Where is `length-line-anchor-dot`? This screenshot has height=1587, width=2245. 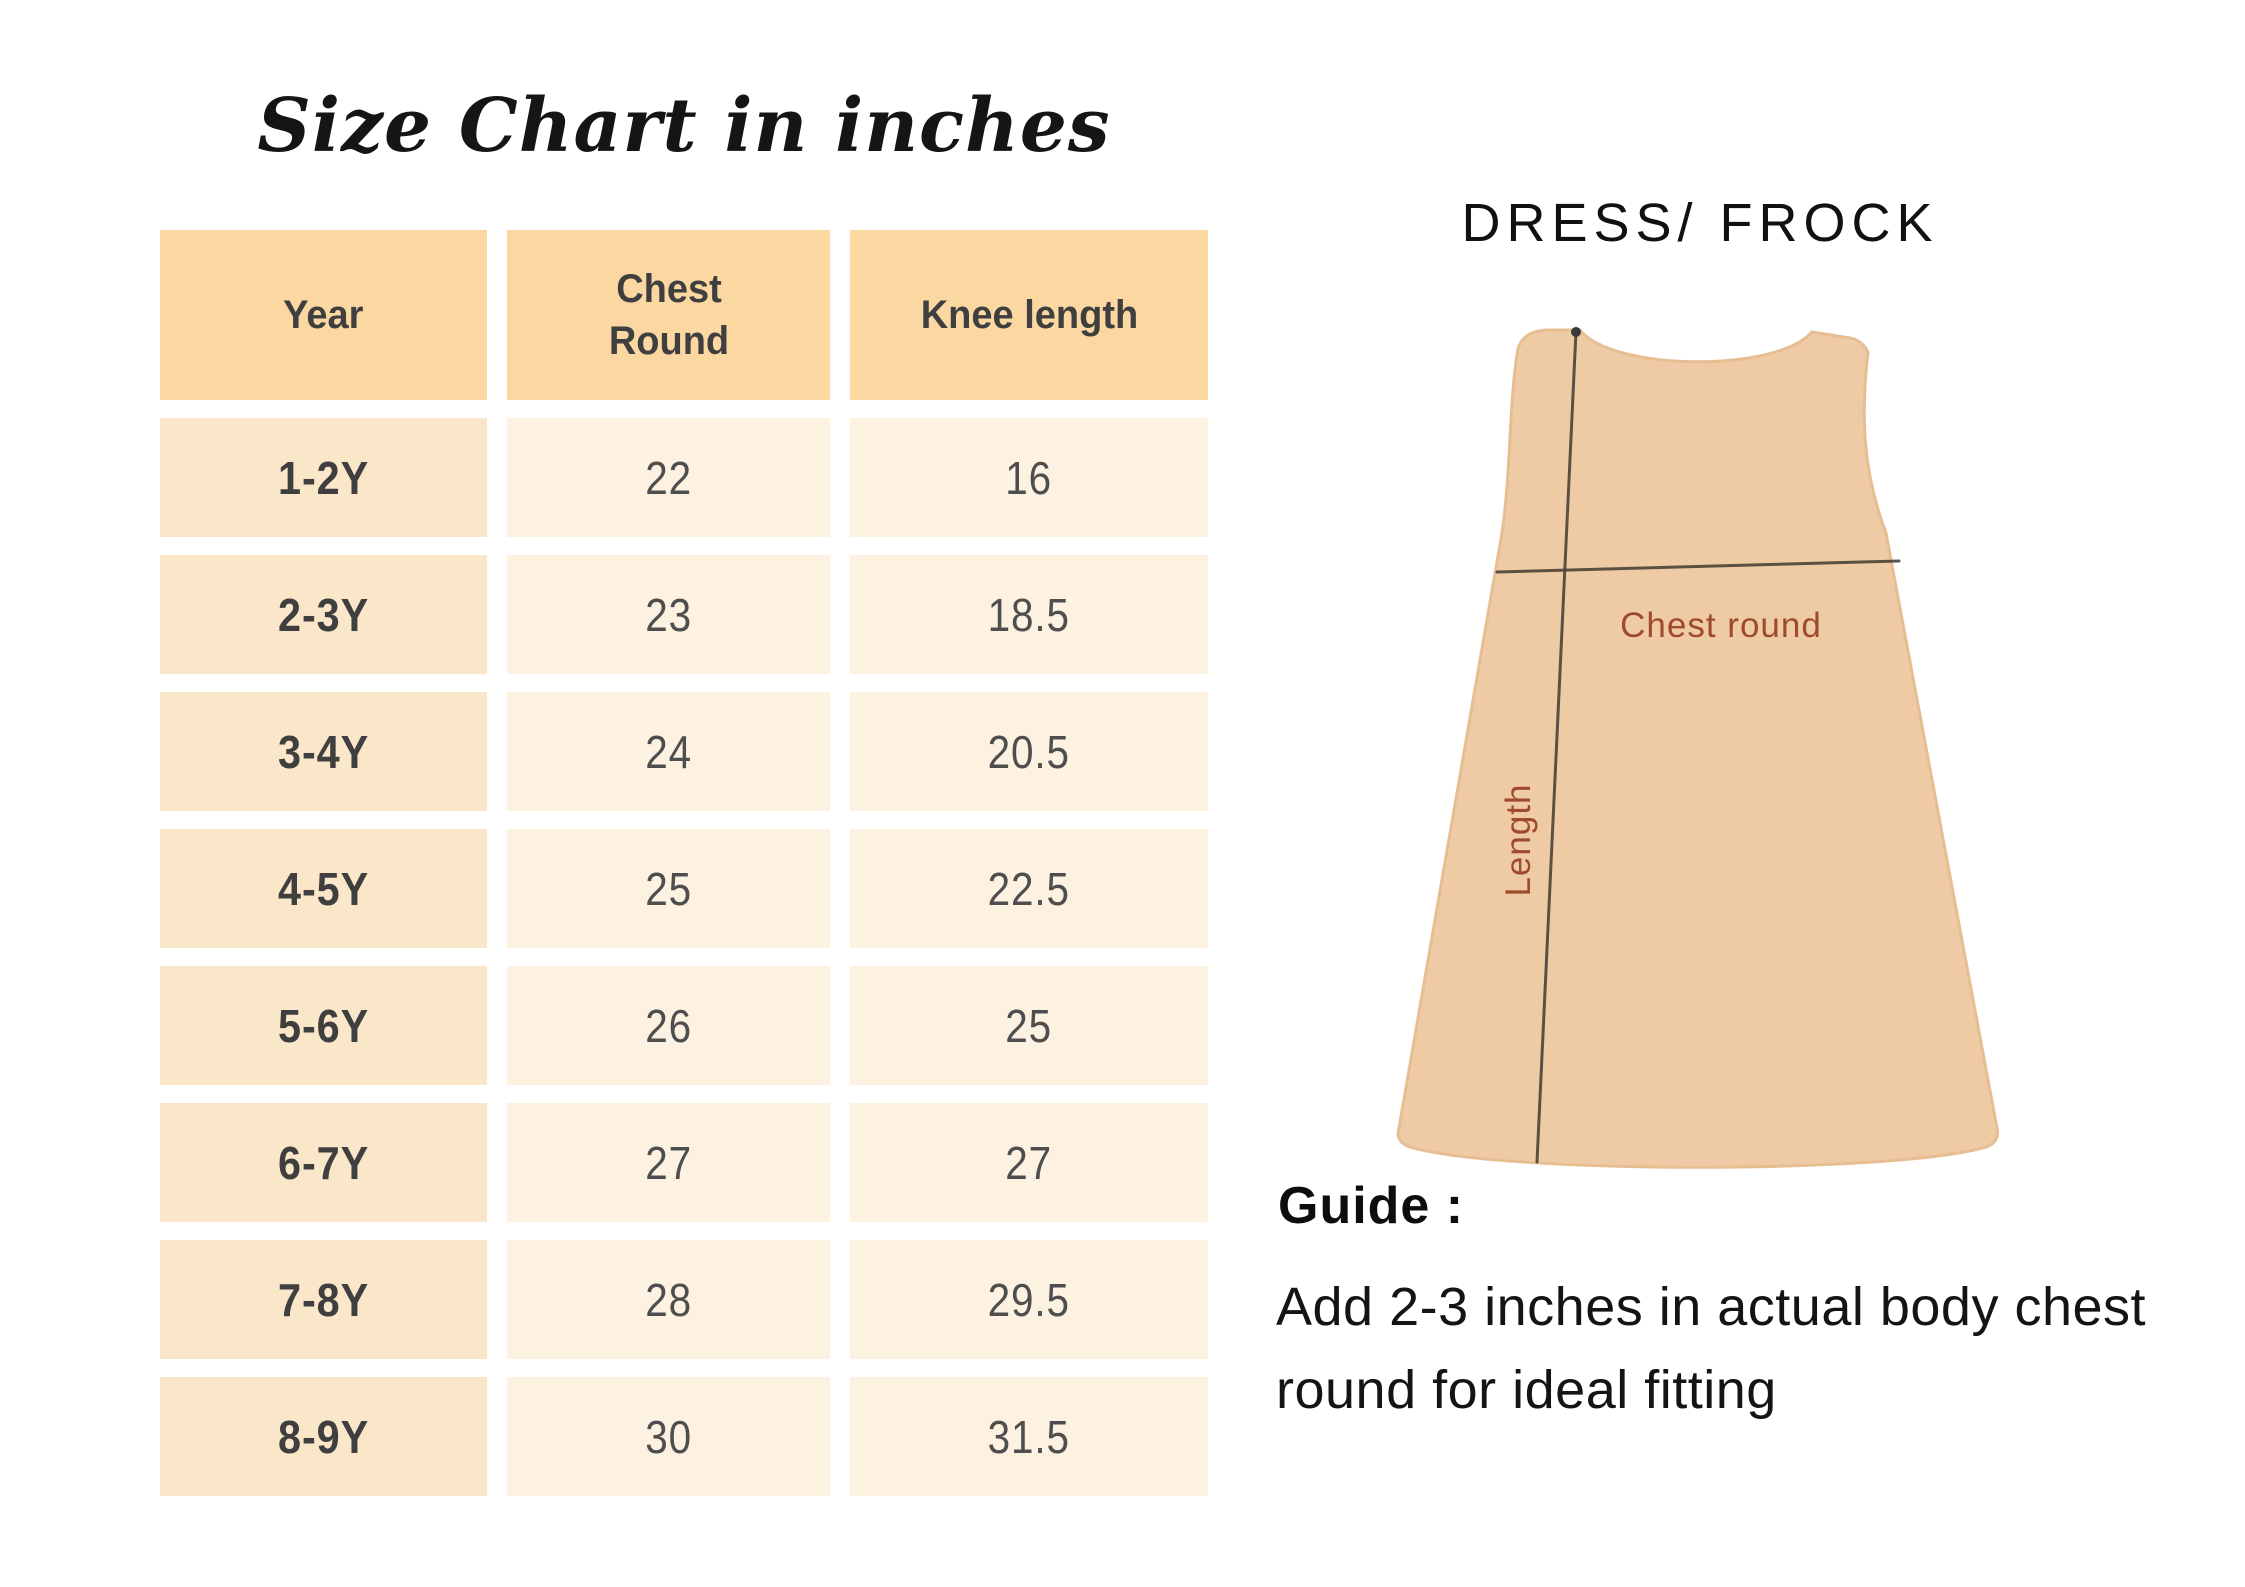
length-line-anchor-dot is located at coordinates (1576, 332).